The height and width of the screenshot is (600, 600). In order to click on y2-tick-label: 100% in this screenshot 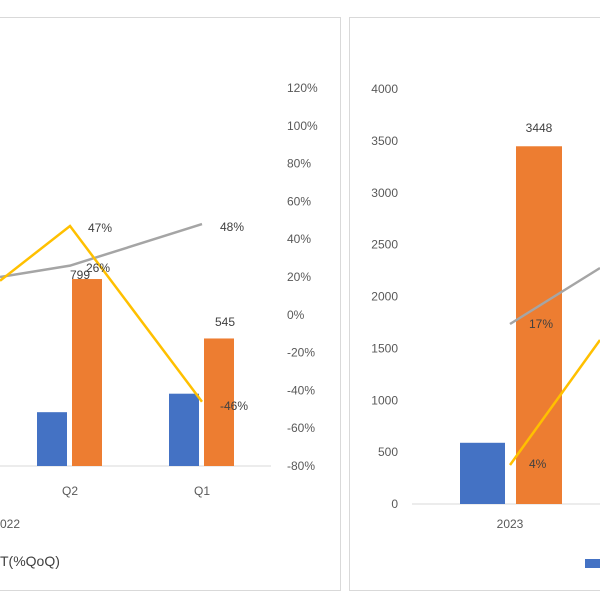, I will do `click(302, 126)`.